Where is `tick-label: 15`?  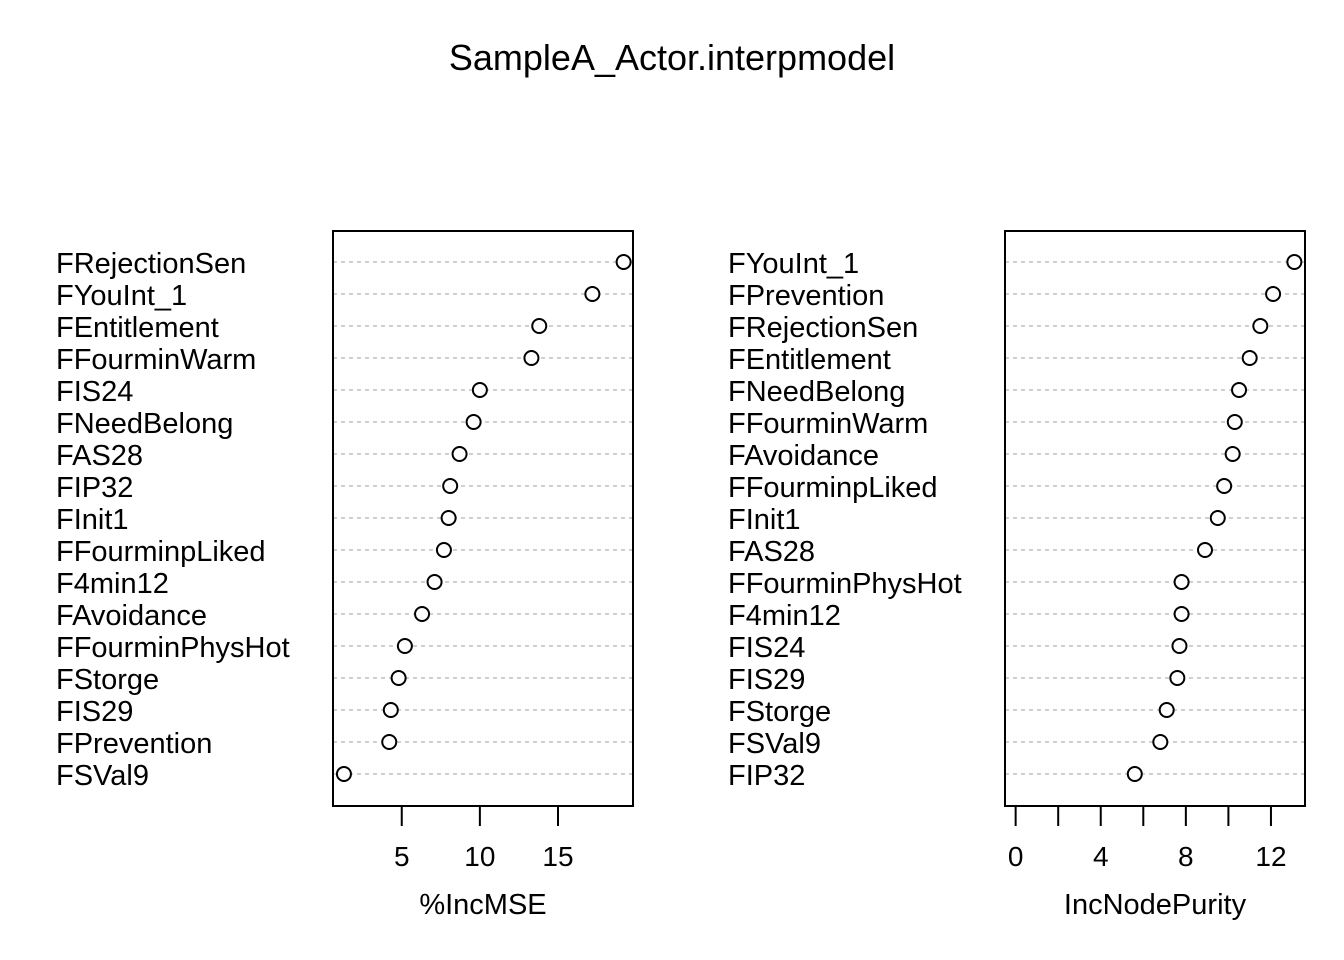
tick-label: 15 is located at coordinates (557, 856).